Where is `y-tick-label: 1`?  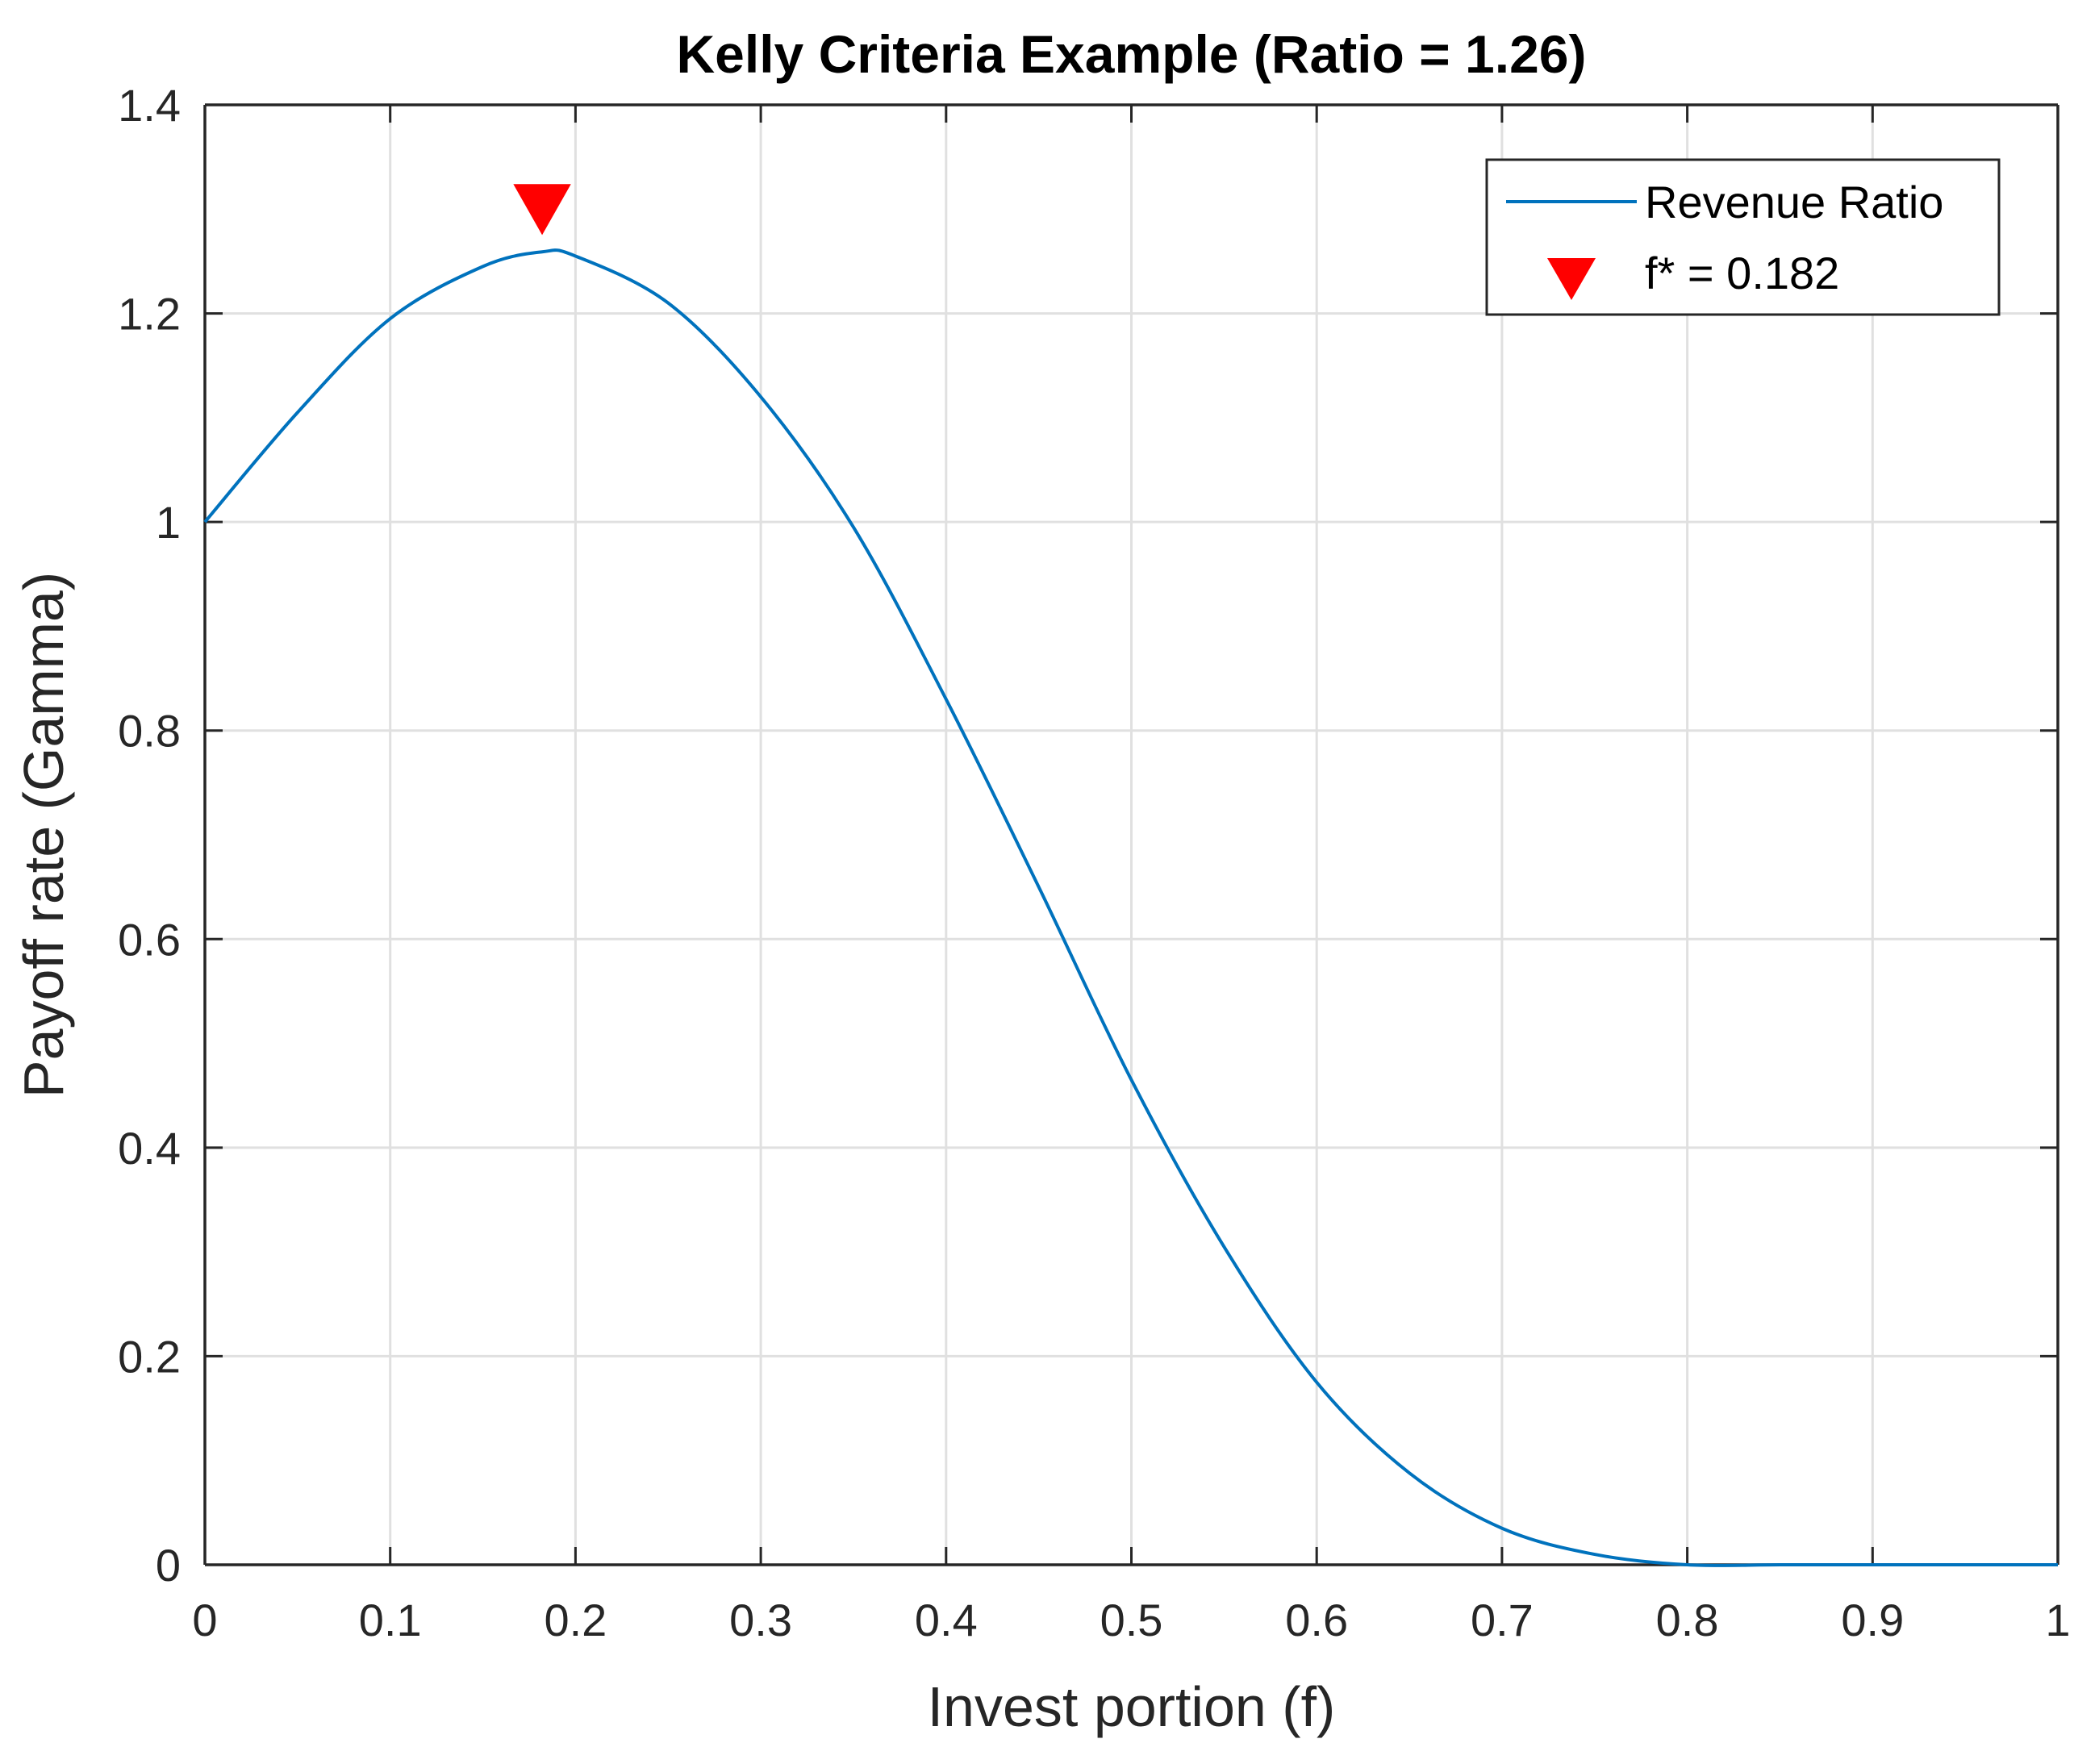 y-tick-label: 1 is located at coordinates (168, 522).